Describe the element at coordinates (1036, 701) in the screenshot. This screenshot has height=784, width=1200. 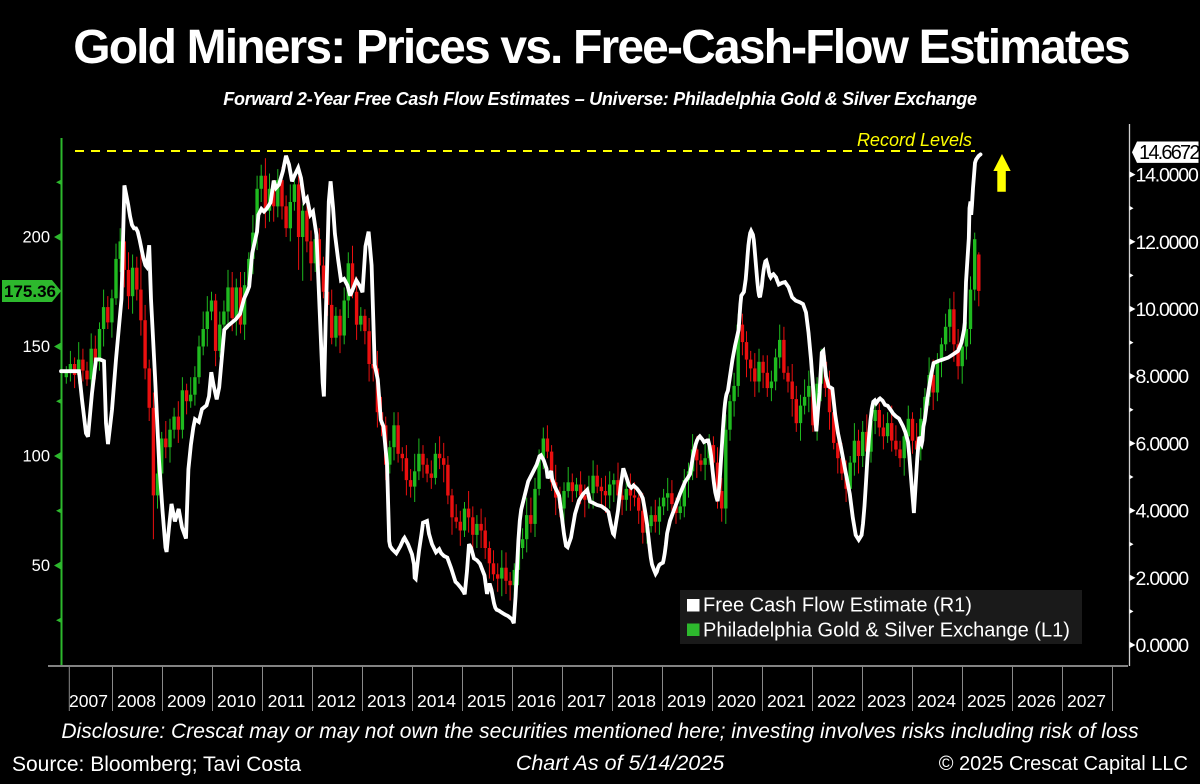
I see `svg-text: 2026` at that location.